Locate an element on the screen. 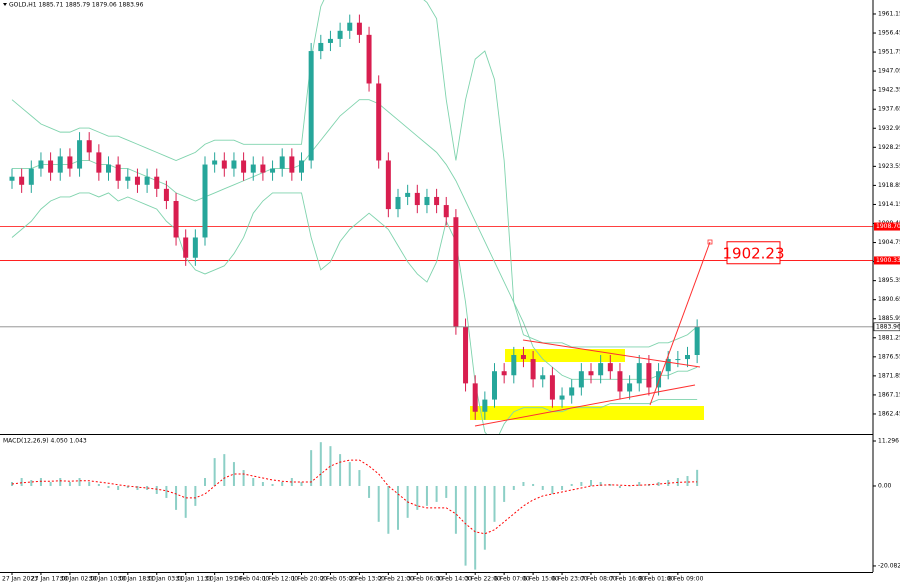 Image resolution: width=900 pixels, height=585 pixels. y-tick-label: 1876.55 is located at coordinates (889, 356).